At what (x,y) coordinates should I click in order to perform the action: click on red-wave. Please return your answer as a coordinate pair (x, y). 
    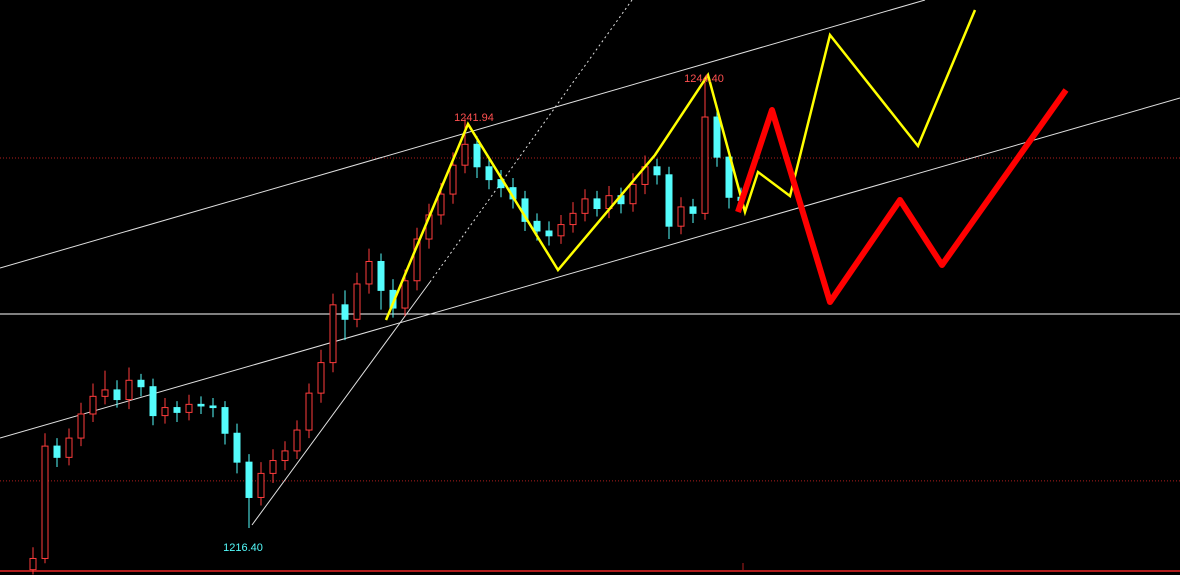
    Looking at the image, I should click on (902, 196).